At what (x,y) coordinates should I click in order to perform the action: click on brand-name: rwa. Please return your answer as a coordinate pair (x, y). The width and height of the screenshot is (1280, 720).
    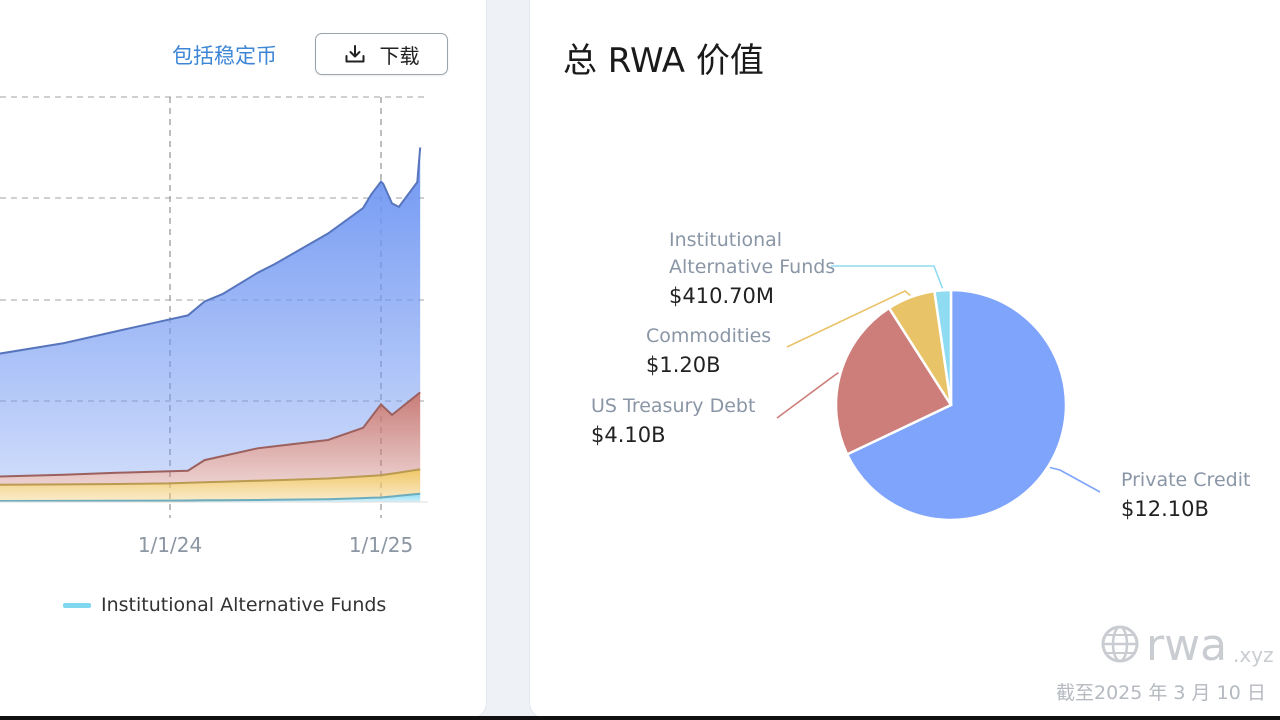
    Looking at the image, I should click on (1187, 645).